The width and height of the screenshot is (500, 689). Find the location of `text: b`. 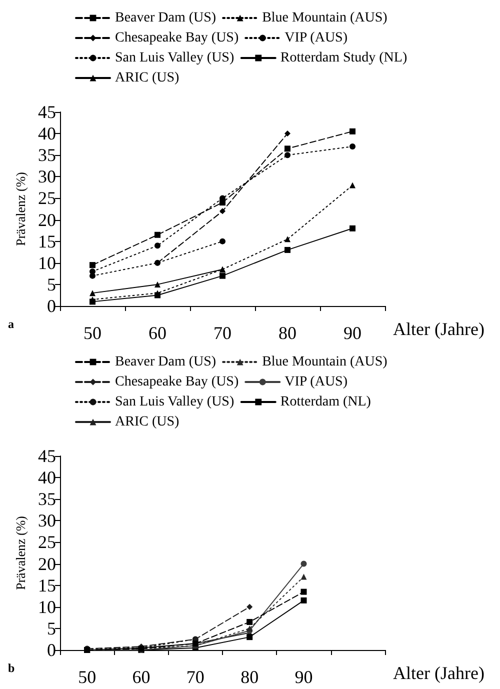

text: b is located at coordinates (11, 668).